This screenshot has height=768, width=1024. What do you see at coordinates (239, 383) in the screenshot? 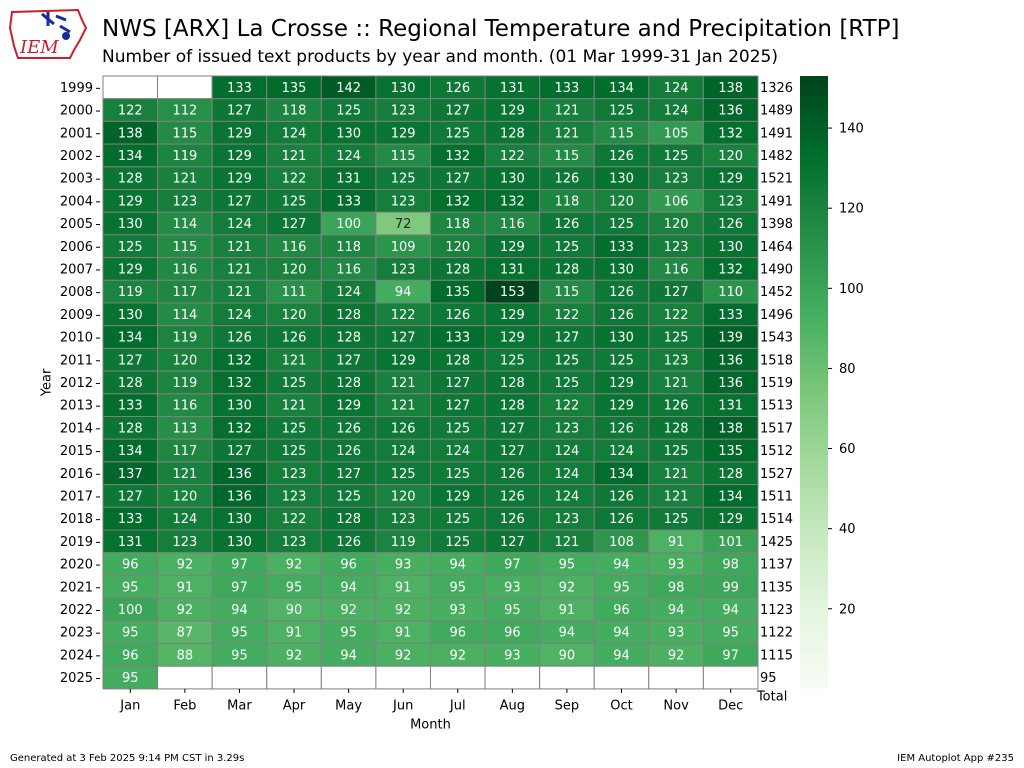
I see `cell-value-label: 132` at bounding box center [239, 383].